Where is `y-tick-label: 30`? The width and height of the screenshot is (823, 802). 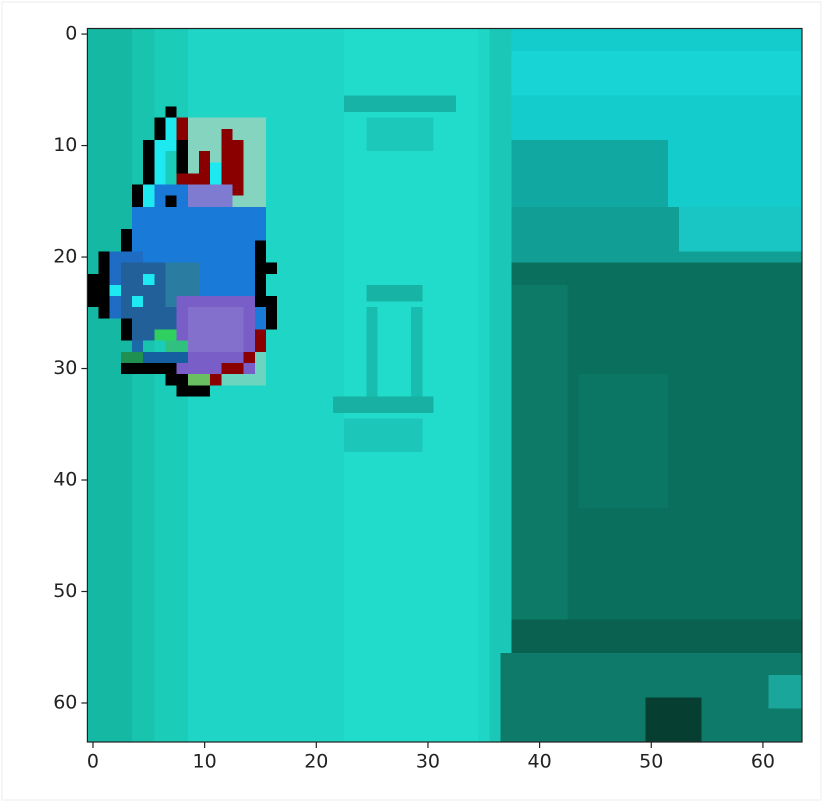 y-tick-label: 30 is located at coordinates (65, 368).